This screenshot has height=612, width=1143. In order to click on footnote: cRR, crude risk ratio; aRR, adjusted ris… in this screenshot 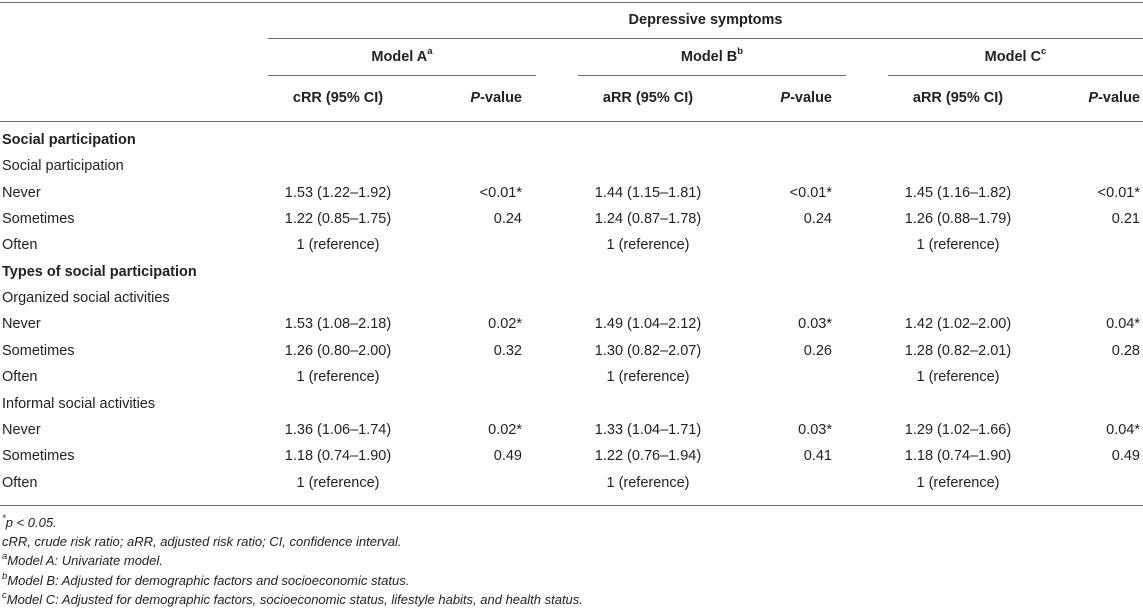, I will do `click(202, 542)`.